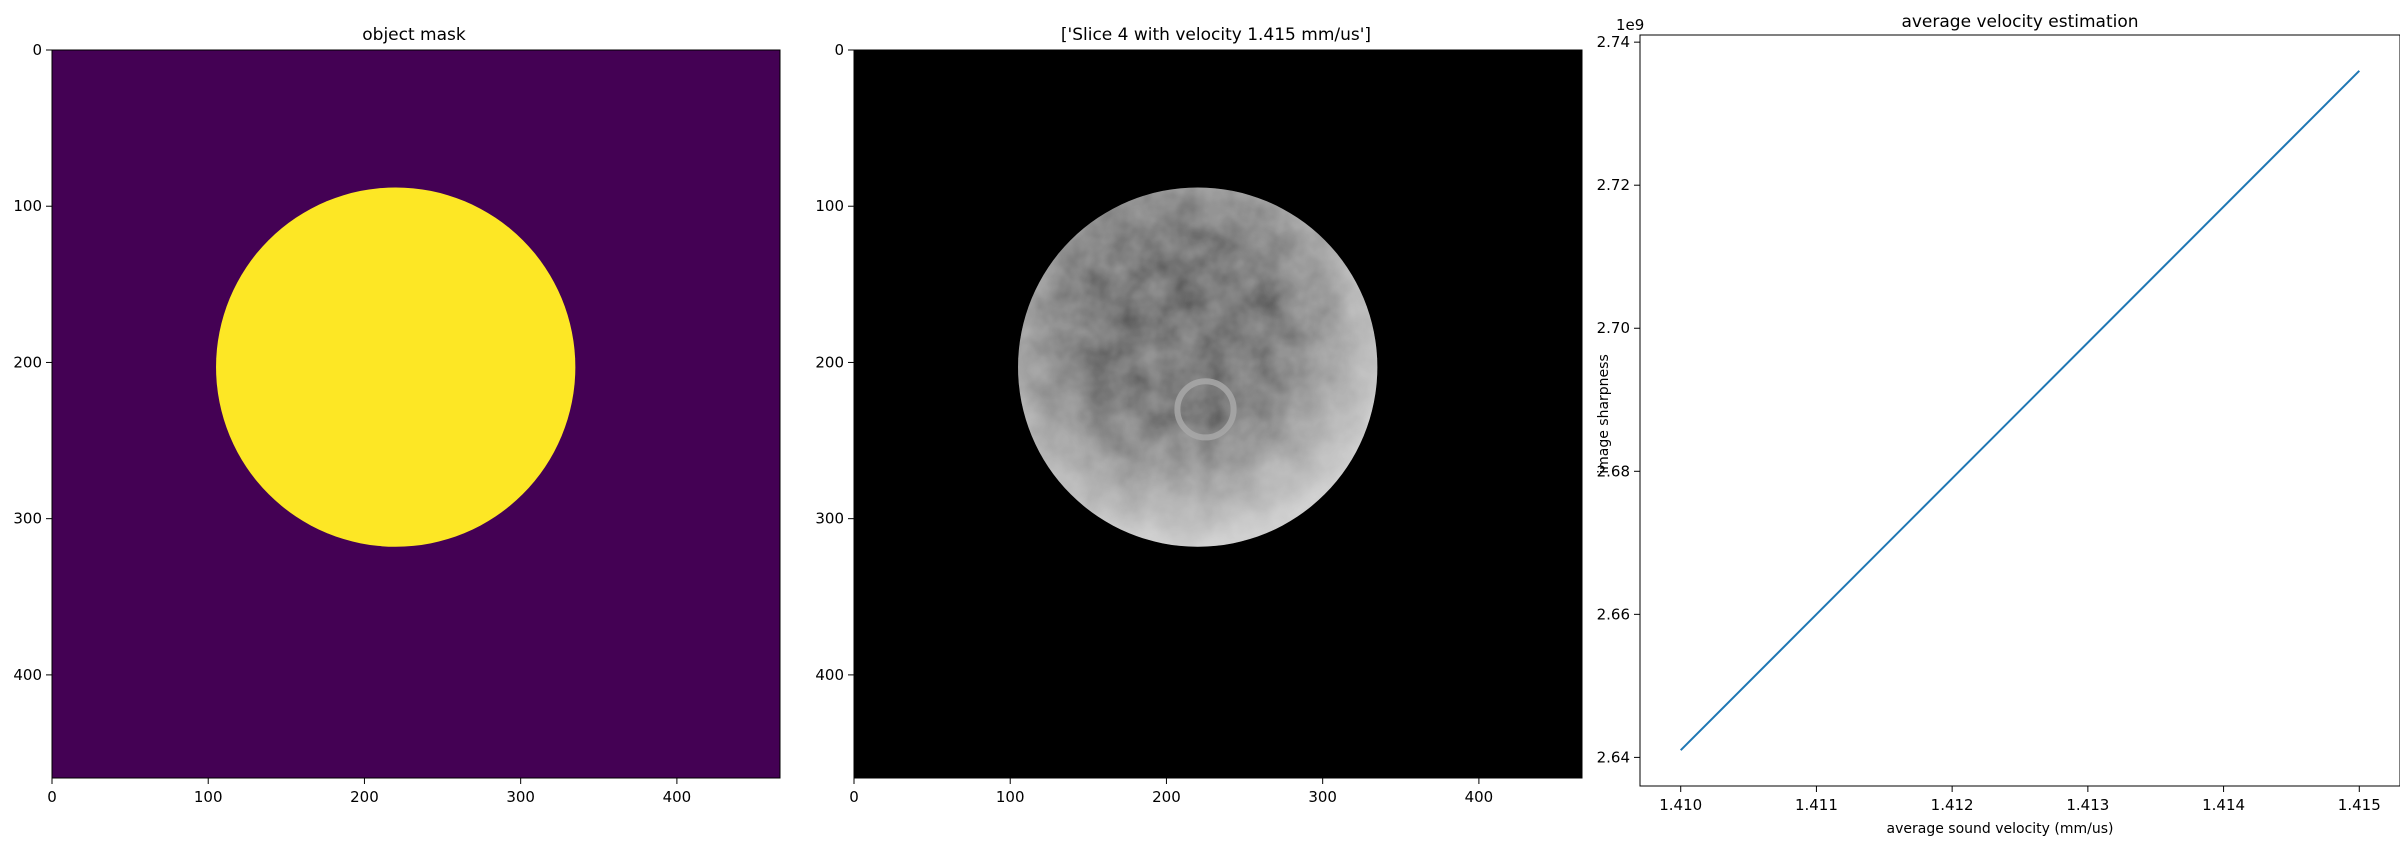 The image size is (2400, 850). Describe the element at coordinates (829, 519) in the screenshot. I see `slice-ytick-label: 300` at that location.